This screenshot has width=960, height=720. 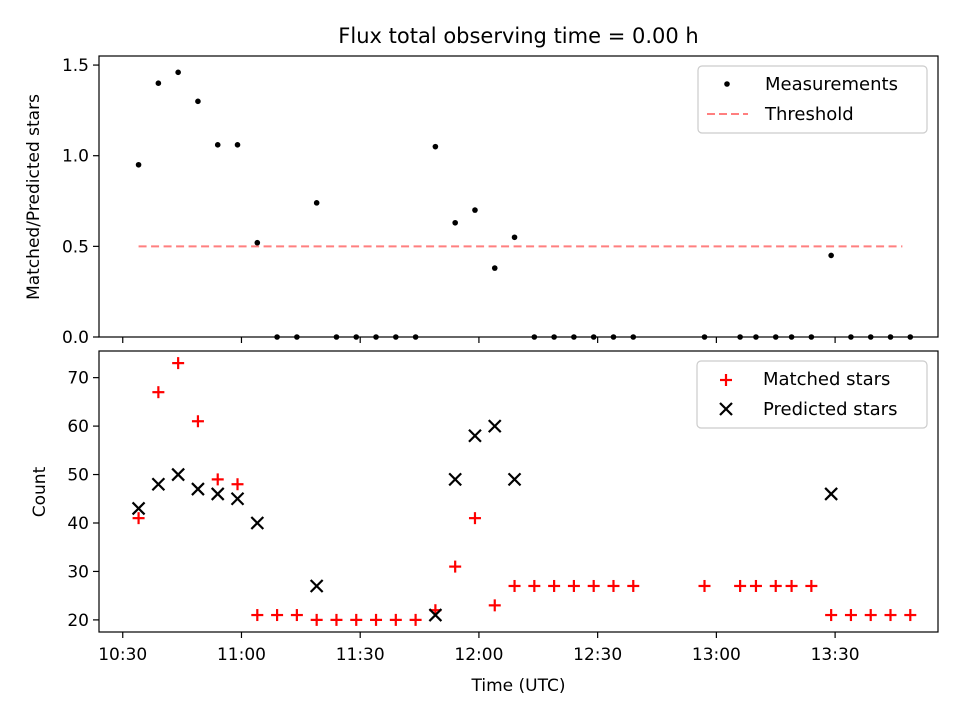 What do you see at coordinates (78, 476) in the screenshot?
I see `bottom-y-tick-label: 50` at bounding box center [78, 476].